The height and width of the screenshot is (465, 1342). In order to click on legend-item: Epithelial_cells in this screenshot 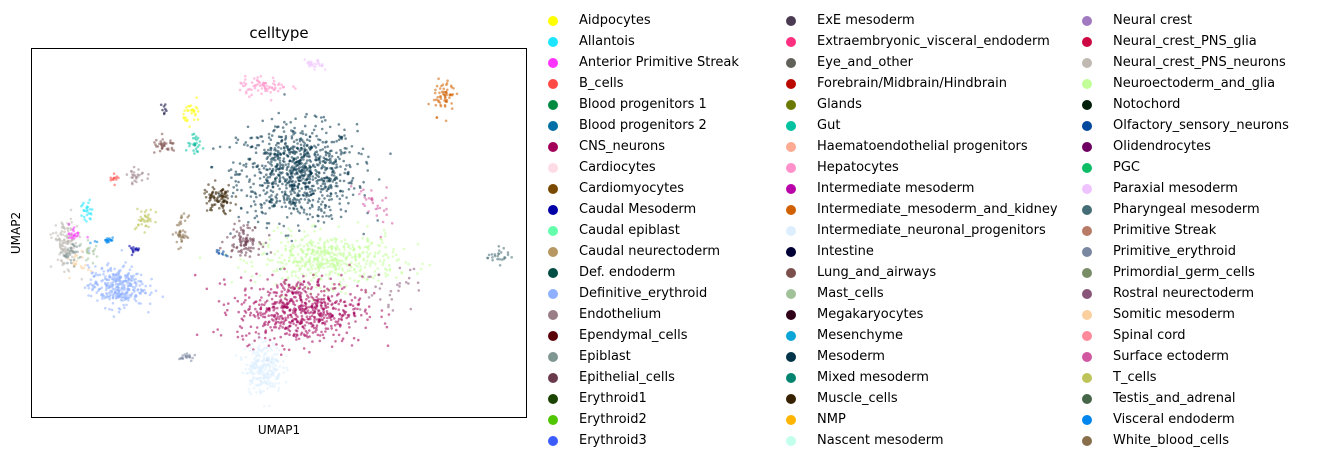, I will do `click(641, 377)`.